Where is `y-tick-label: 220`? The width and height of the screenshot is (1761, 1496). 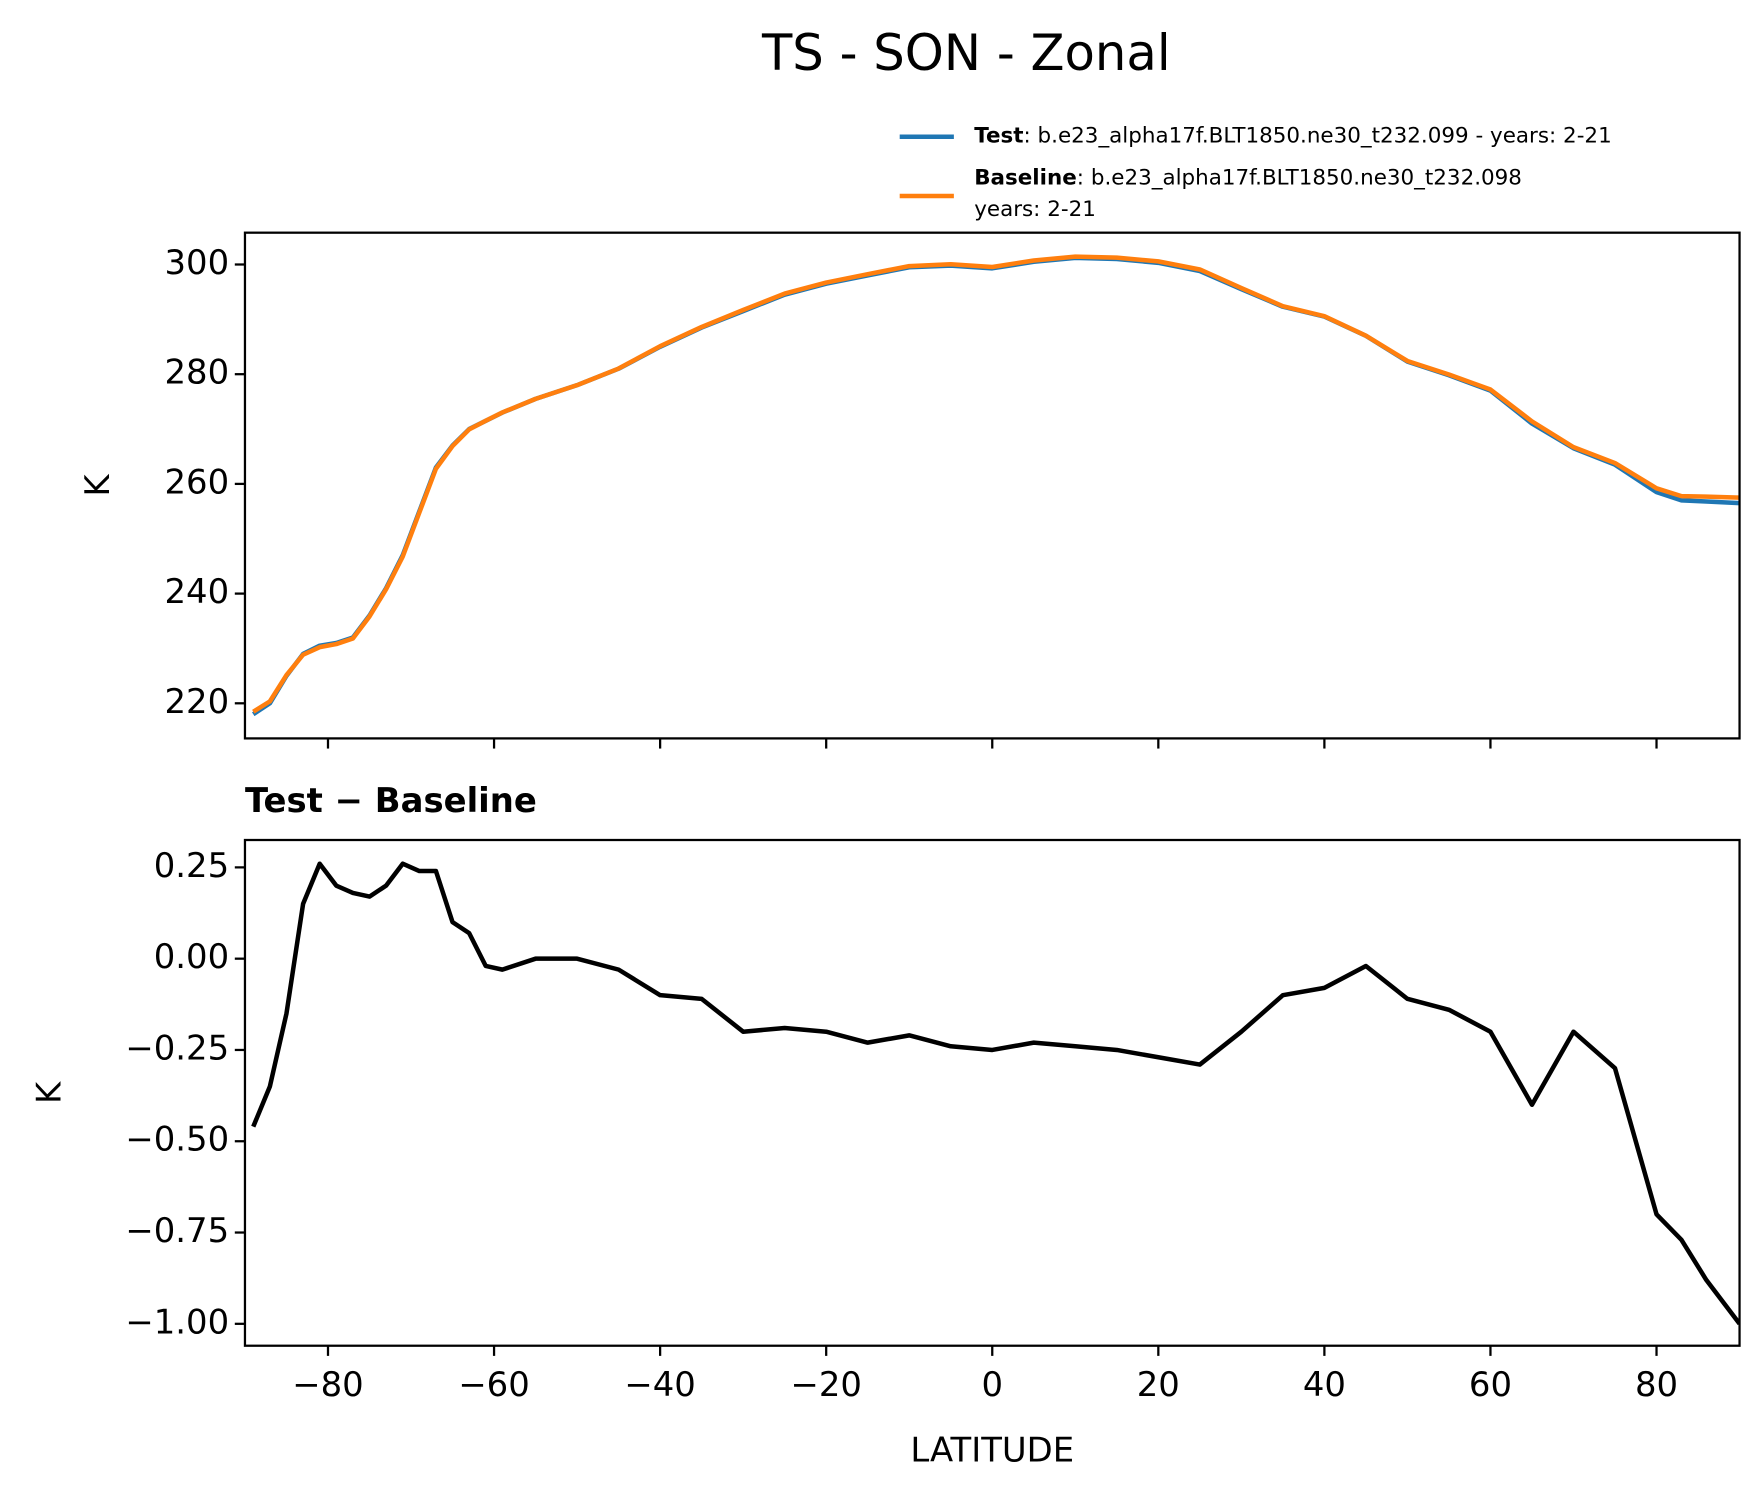
y-tick-label: 220 is located at coordinates (197, 701).